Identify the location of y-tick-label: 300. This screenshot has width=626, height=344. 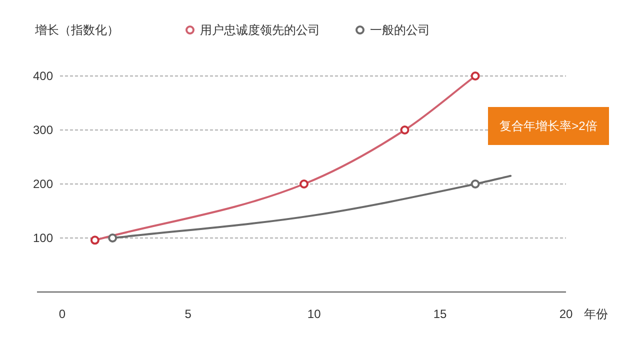
(43, 130).